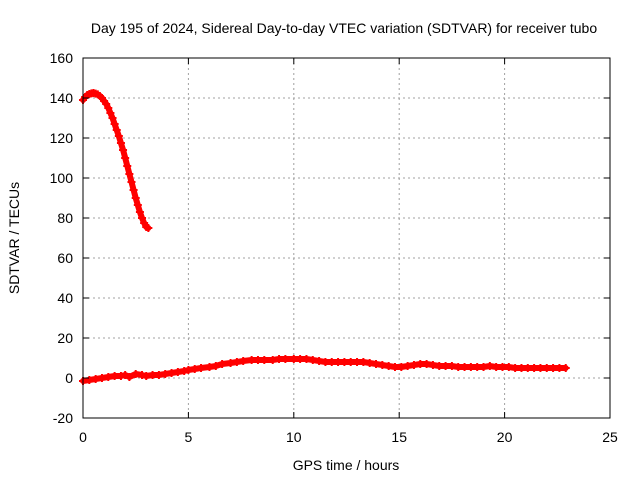 The height and width of the screenshot is (480, 640). What do you see at coordinates (610, 437) in the screenshot?
I see `x-tick-label: 25` at bounding box center [610, 437].